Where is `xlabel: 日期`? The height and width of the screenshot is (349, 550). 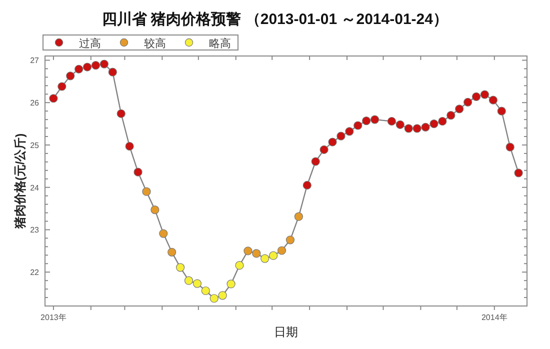 xlabel: 日期 is located at coordinates (286, 332).